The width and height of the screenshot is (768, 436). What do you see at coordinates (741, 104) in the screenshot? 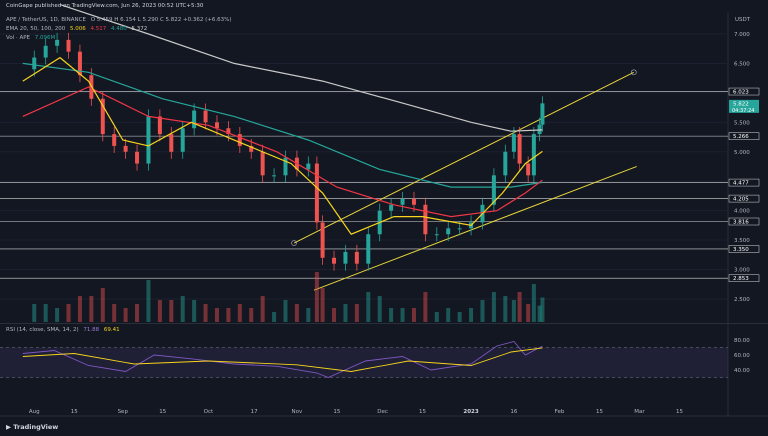
I see `price-level-label: 5.822` at bounding box center [741, 104].